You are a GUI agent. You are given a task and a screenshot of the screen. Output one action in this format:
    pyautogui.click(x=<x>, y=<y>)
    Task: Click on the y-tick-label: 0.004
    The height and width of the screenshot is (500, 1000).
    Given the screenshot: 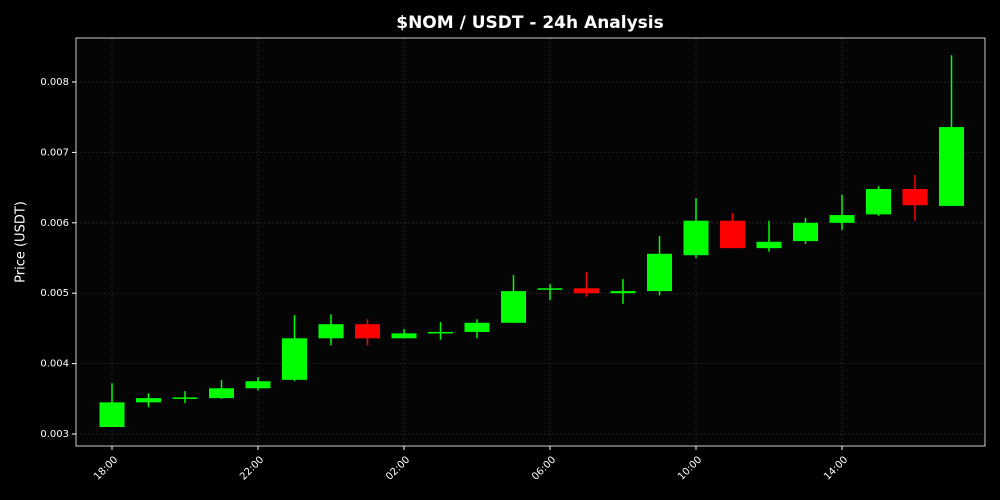 What is the action you would take?
    pyautogui.click(x=54, y=364)
    